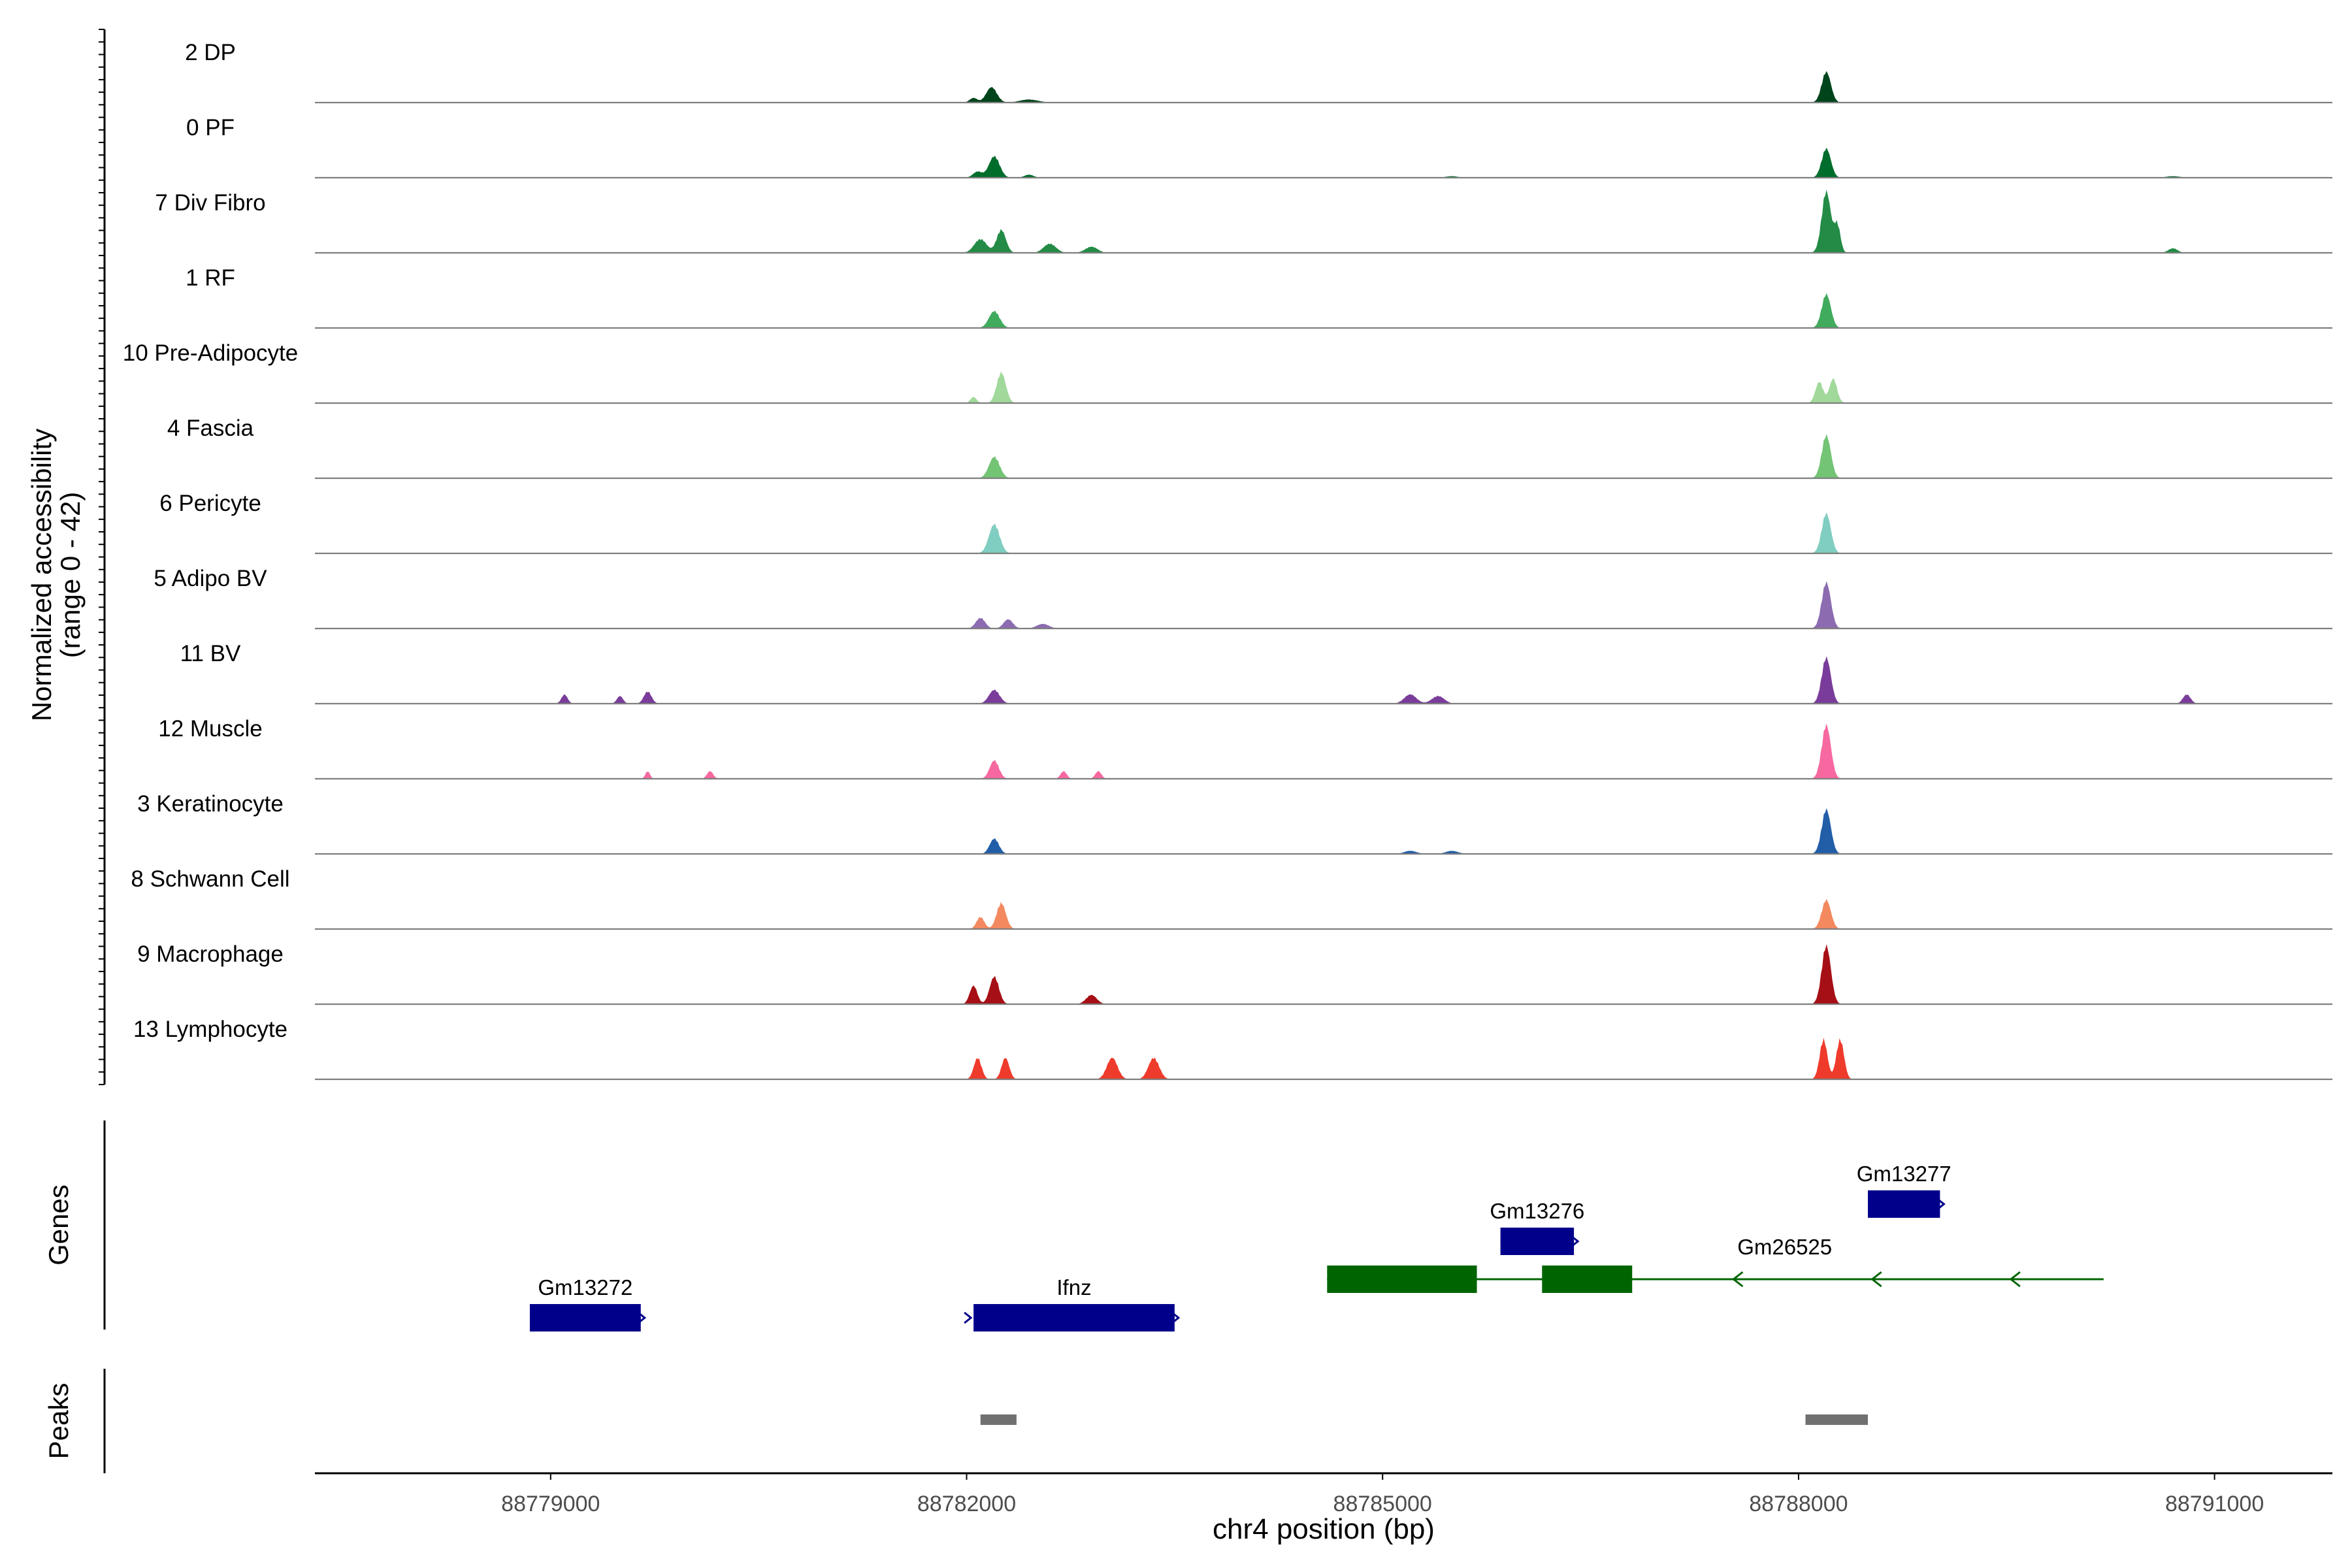 The width and height of the screenshot is (2352, 1568). What do you see at coordinates (550, 1504) in the screenshot?
I see `x-tick-label: 88779000` at bounding box center [550, 1504].